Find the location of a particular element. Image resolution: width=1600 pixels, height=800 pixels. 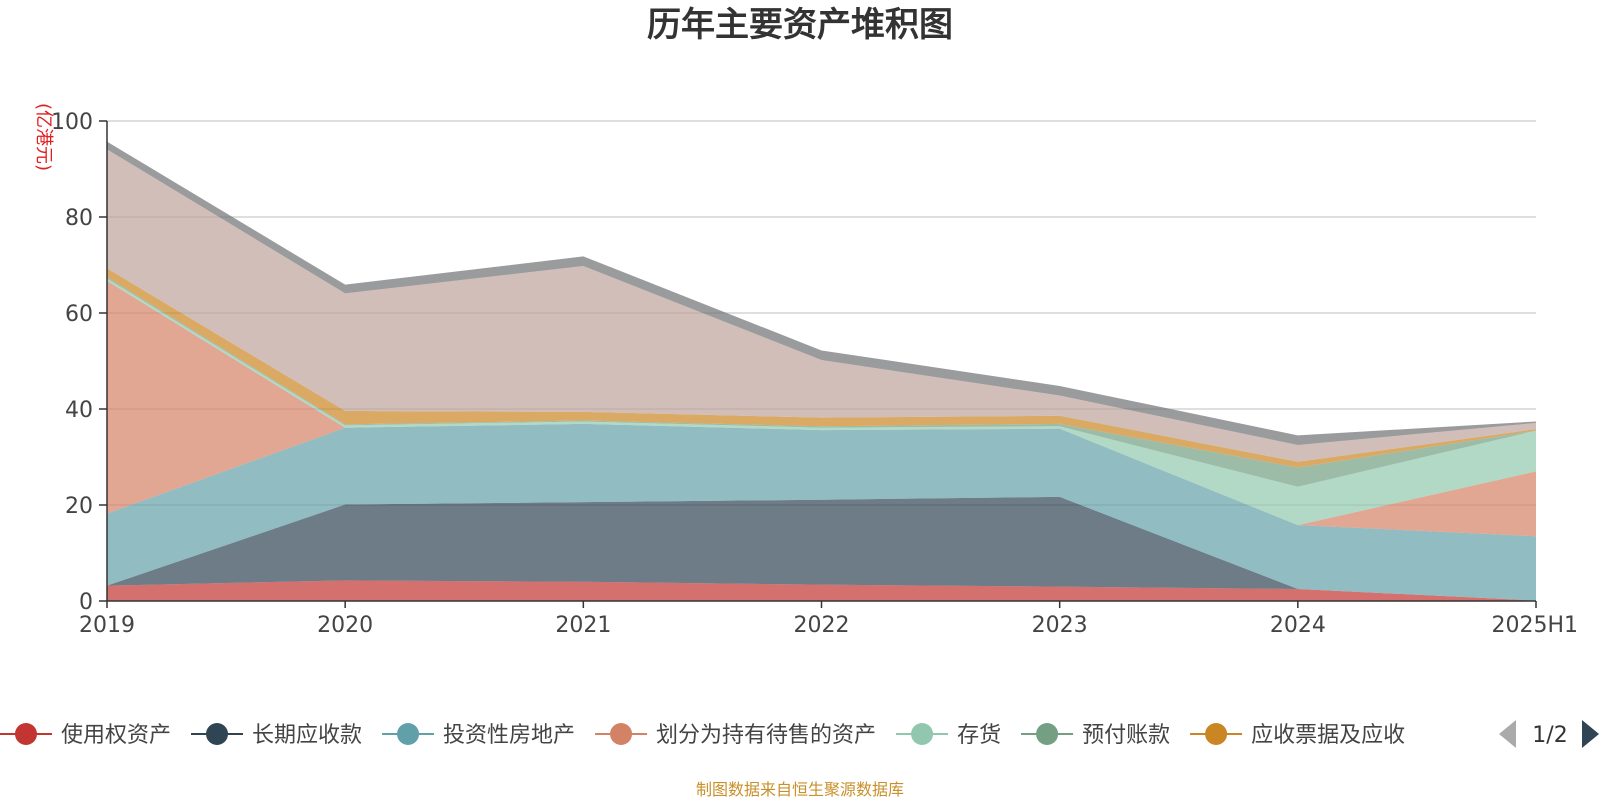

legend-item: 预付账款 is located at coordinates (1095, 735).